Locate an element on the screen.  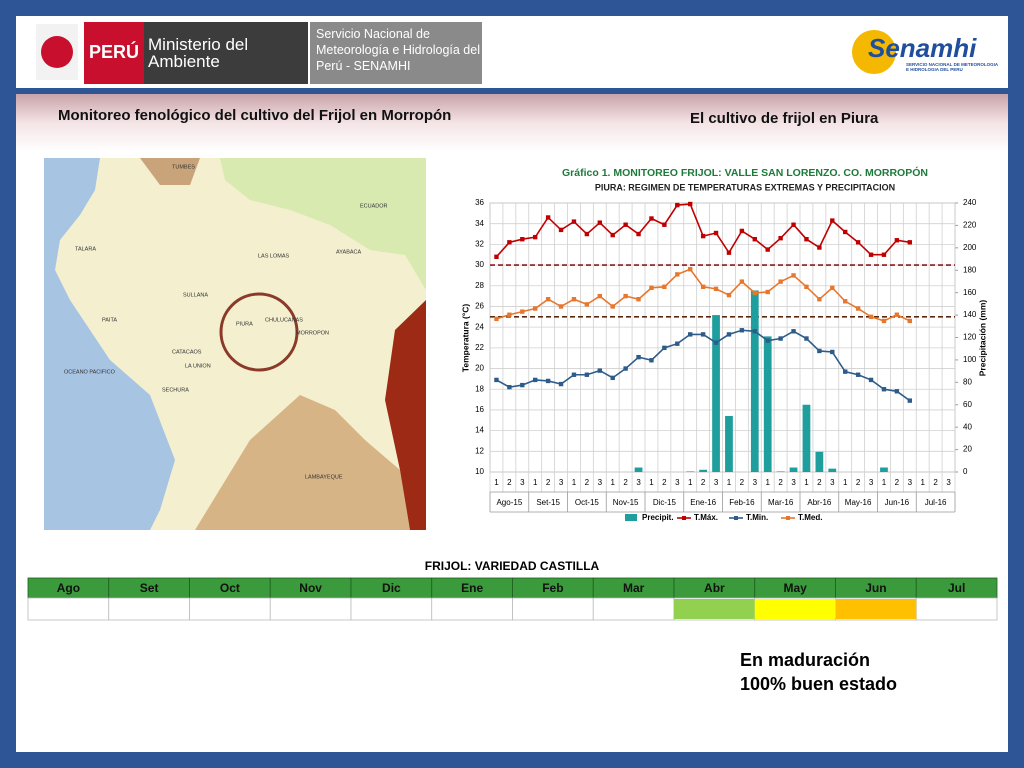
month-header: Abr is located at coordinates (714, 588).